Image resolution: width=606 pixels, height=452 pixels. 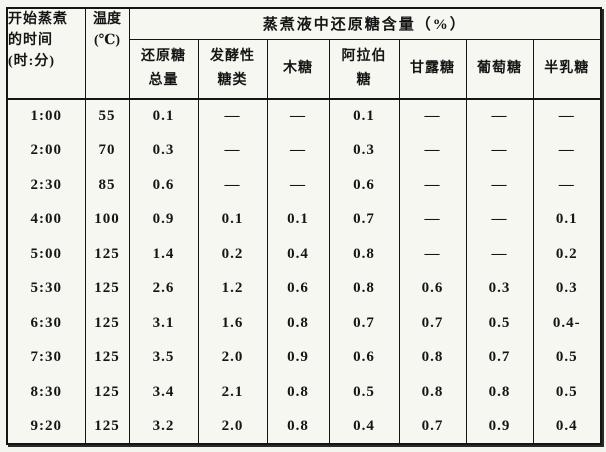 I want to click on header-line: 还原糖, so click(x=163, y=56).